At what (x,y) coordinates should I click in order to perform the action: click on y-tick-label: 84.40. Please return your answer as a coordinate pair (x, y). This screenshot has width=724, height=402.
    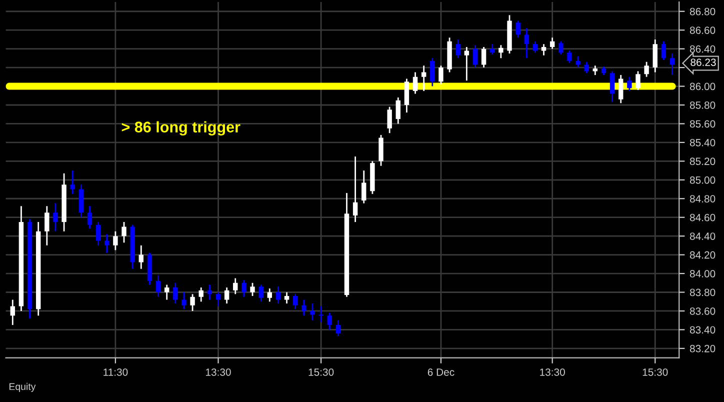
    Looking at the image, I should click on (703, 236).